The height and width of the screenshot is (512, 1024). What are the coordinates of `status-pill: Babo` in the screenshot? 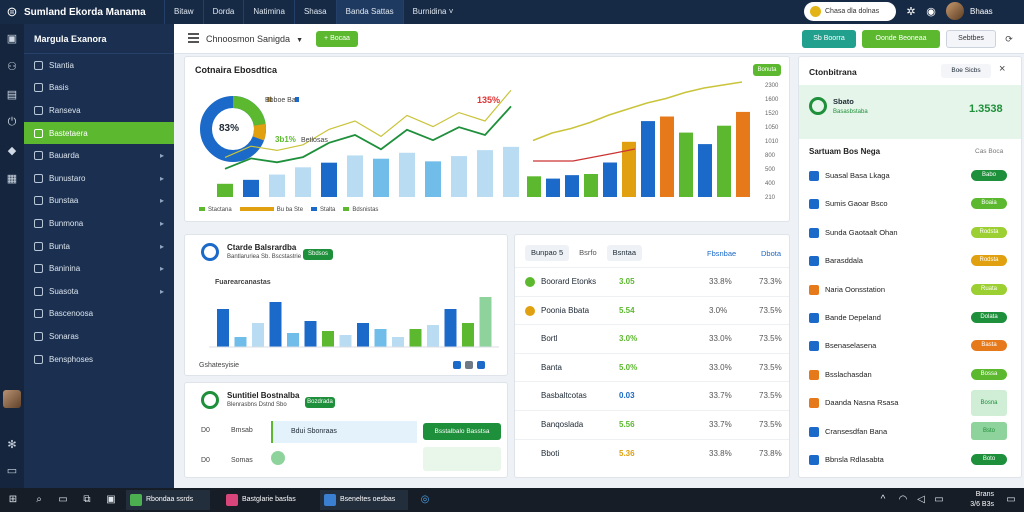 It's located at (989, 175).